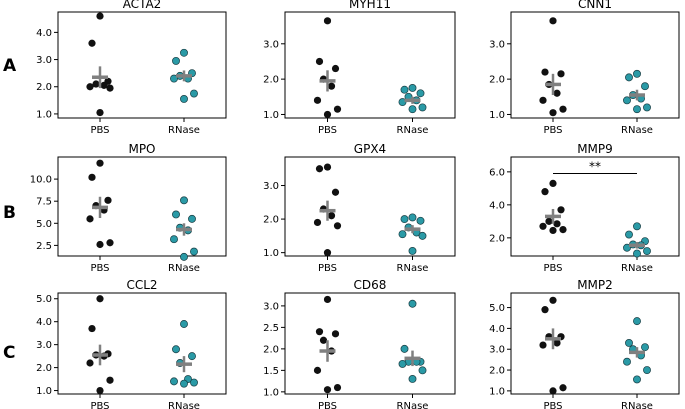  What do you see at coordinates (595, 167) in the screenshot?
I see `significance-label: **` at bounding box center [595, 167].